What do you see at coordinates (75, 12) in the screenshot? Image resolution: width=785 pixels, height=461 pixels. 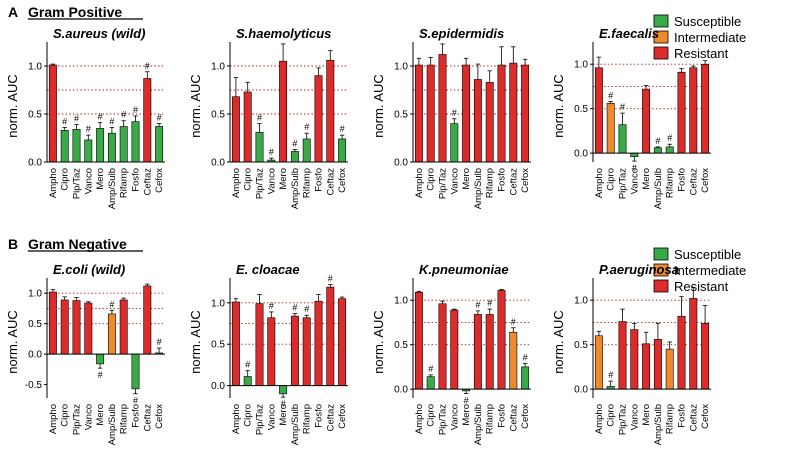 I see `panel-header-a: A Gram Positive` at bounding box center [75, 12].